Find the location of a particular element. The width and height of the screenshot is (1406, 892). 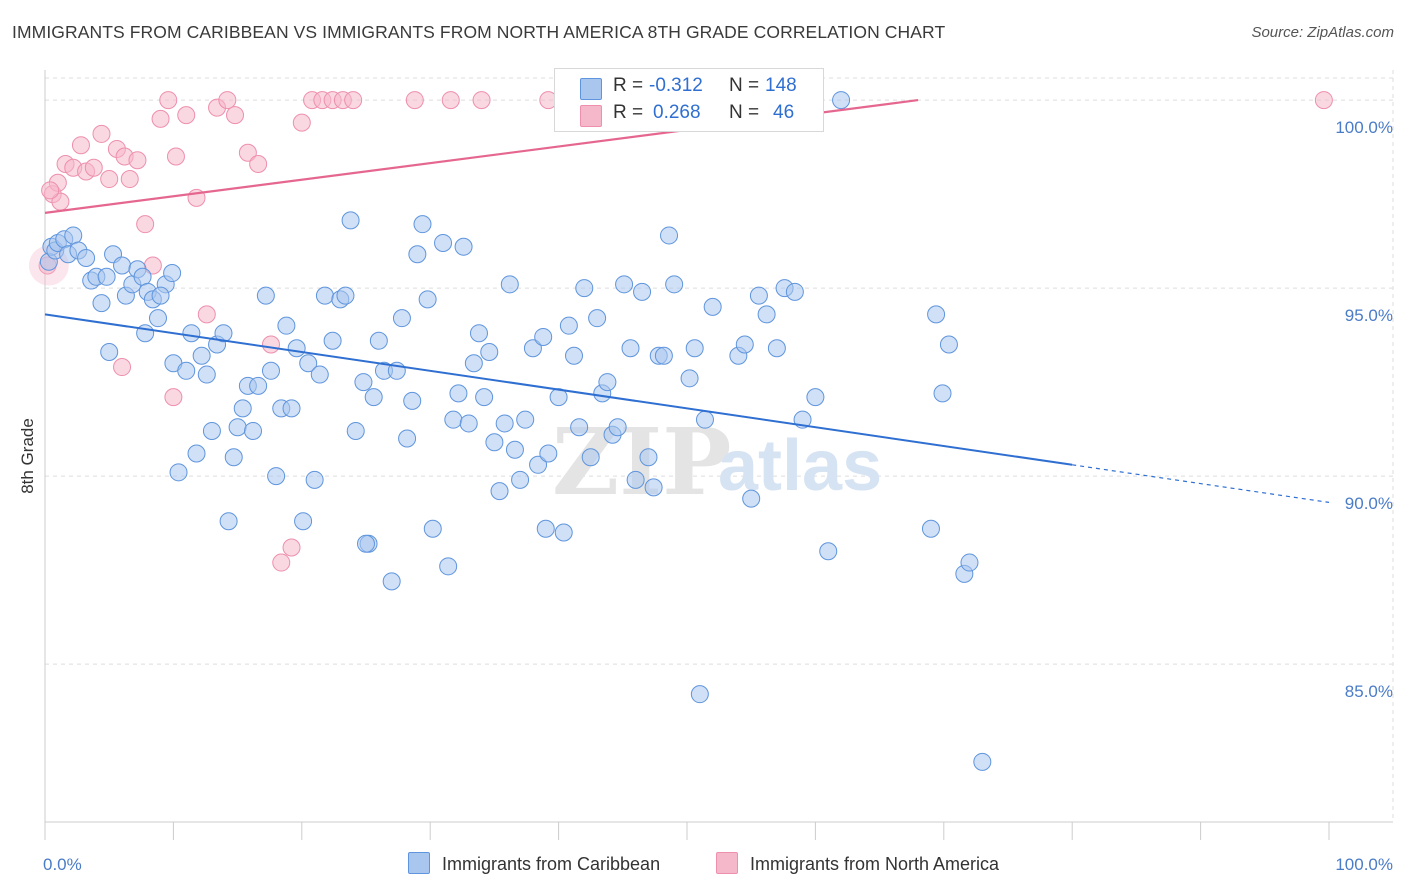

bottom-legend-swatch-pink is located at coordinates (727, 863).